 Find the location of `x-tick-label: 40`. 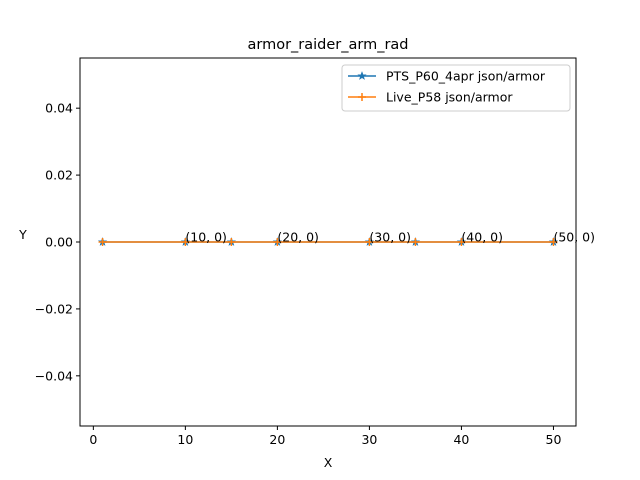

x-tick-label: 40 is located at coordinates (461, 439).